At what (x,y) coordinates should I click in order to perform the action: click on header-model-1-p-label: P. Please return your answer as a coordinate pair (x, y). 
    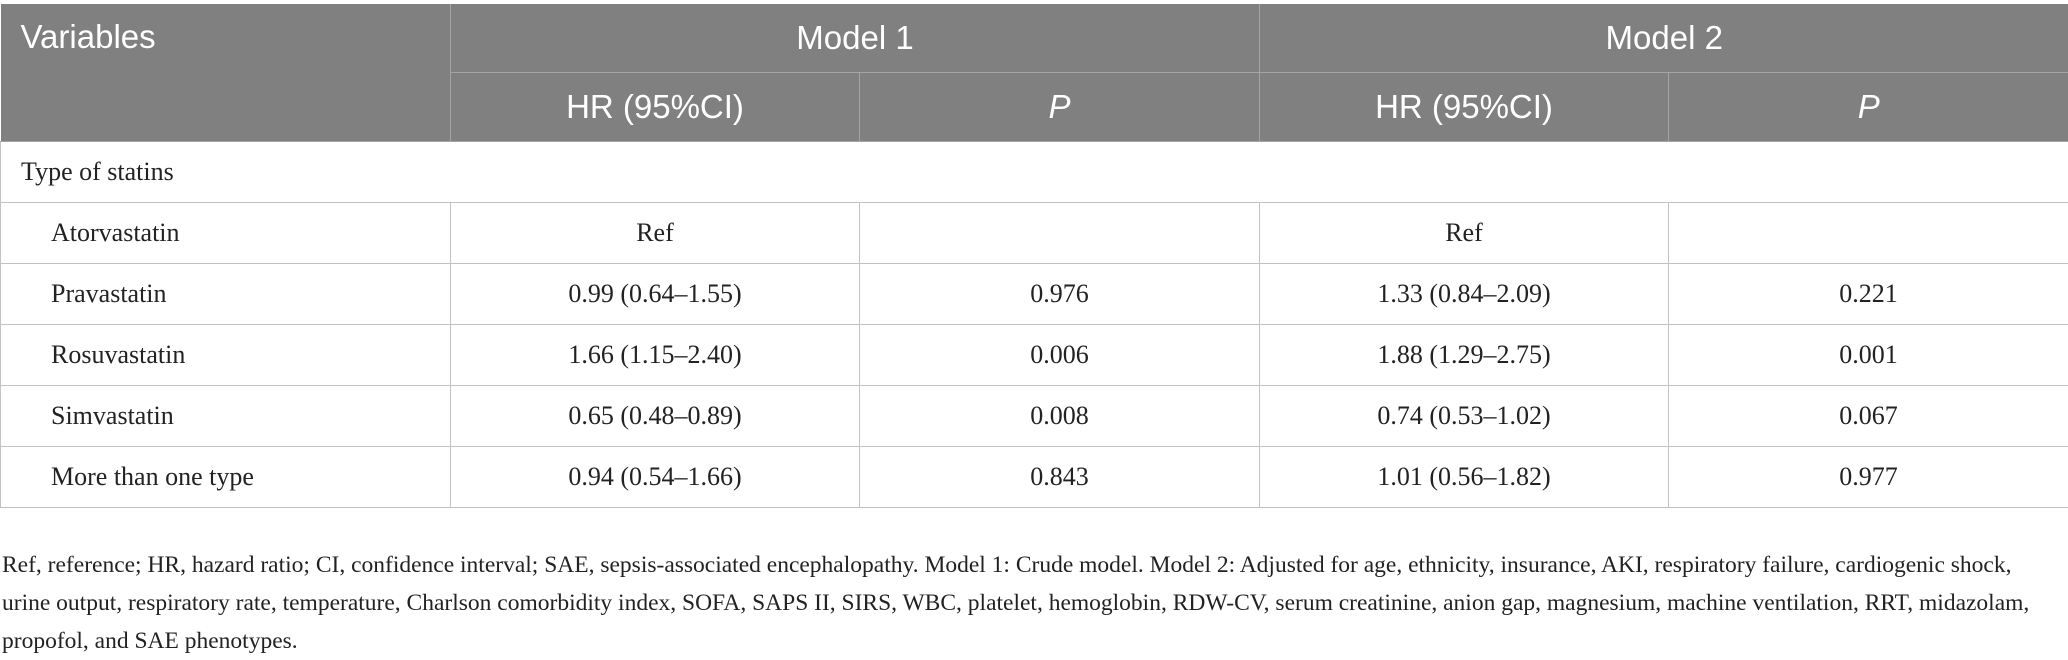
    Looking at the image, I should click on (1059, 106).